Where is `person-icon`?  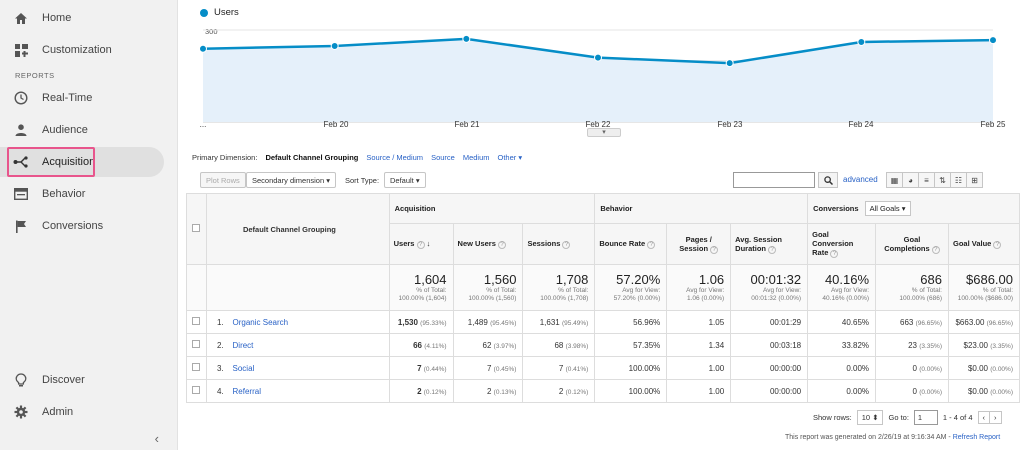 person-icon is located at coordinates (21, 130).